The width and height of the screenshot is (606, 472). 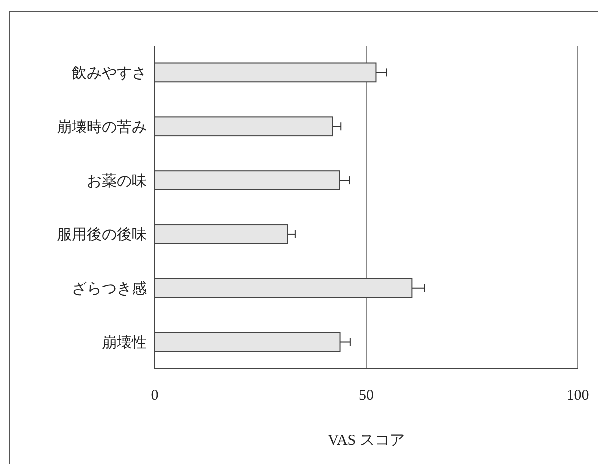 I want to click on y-tick-label: ざらつき感, so click(x=109, y=289).